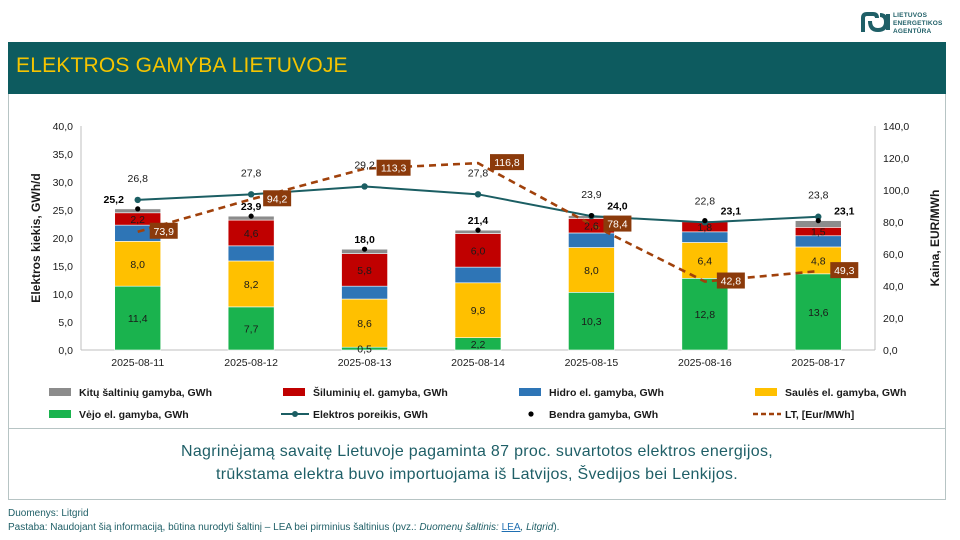  Describe the element at coordinates (540, 527) in the screenshot. I see `footer-note-litgrid: Litgrid` at that location.